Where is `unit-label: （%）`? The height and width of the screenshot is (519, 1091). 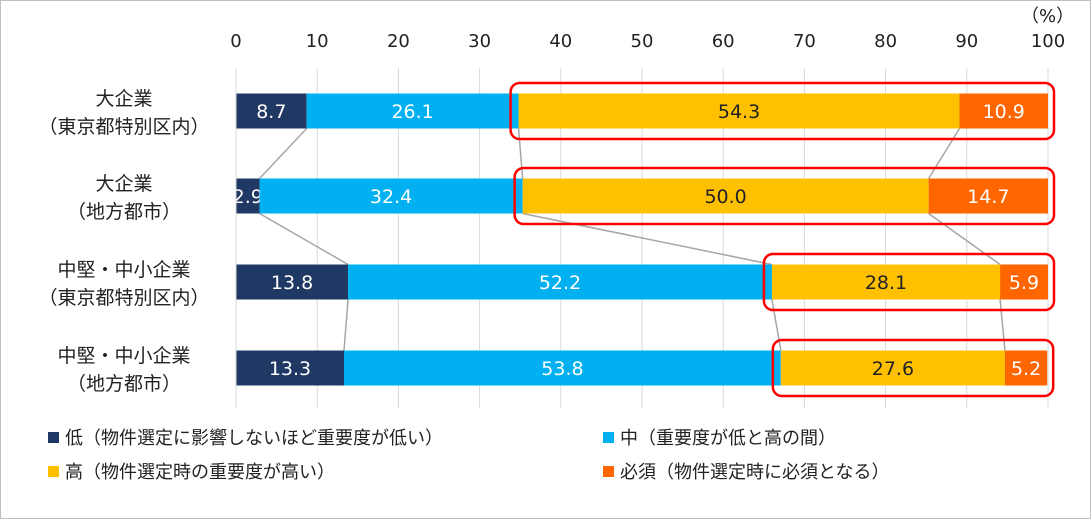
unit-label: （%） is located at coordinates (1048, 16).